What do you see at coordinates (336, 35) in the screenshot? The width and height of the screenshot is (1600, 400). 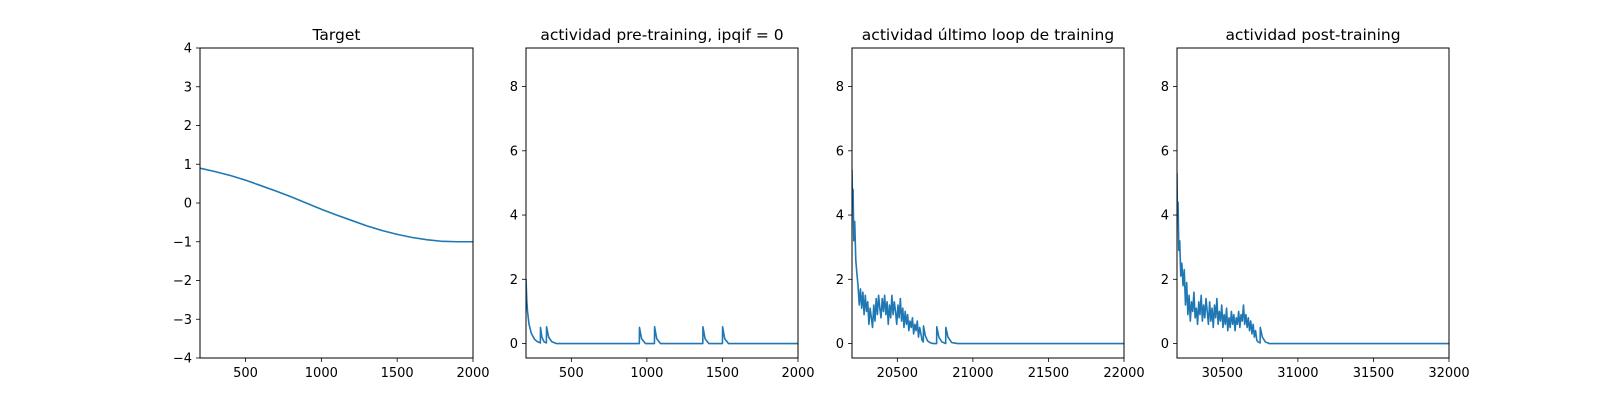 I see `panel-title: Target` at bounding box center [336, 35].